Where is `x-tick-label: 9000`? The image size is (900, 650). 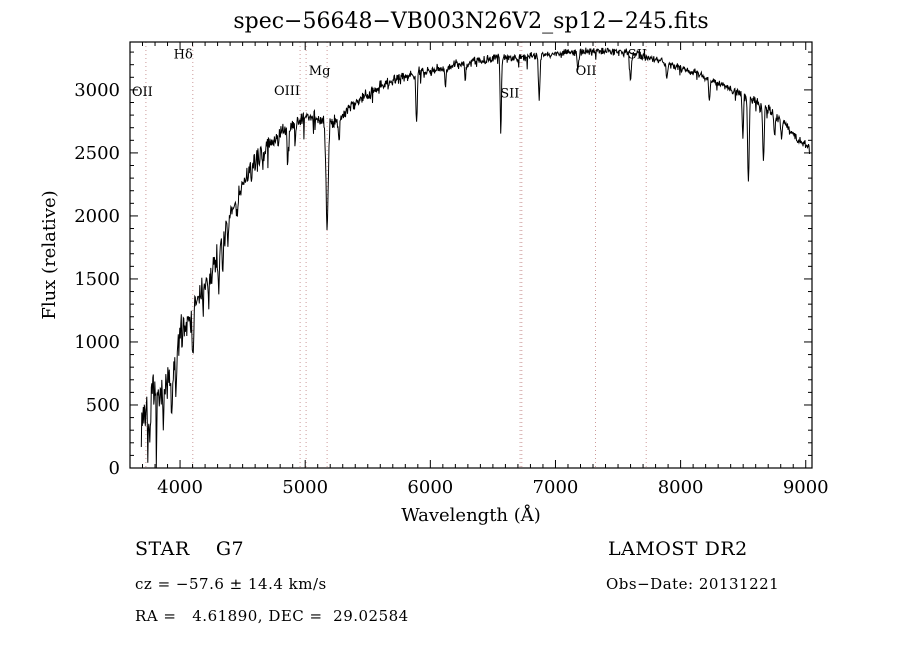 x-tick-label: 9000 is located at coordinates (806, 487).